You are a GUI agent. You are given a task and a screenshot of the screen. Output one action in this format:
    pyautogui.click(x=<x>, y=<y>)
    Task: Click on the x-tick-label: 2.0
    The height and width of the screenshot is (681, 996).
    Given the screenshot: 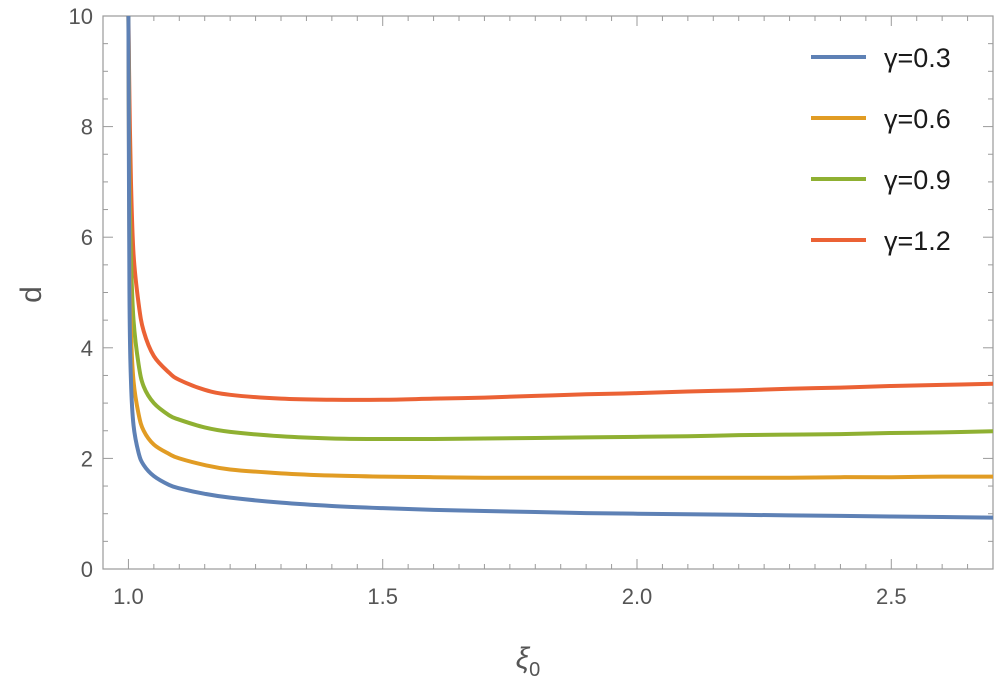 What is the action you would take?
    pyautogui.click(x=637, y=596)
    